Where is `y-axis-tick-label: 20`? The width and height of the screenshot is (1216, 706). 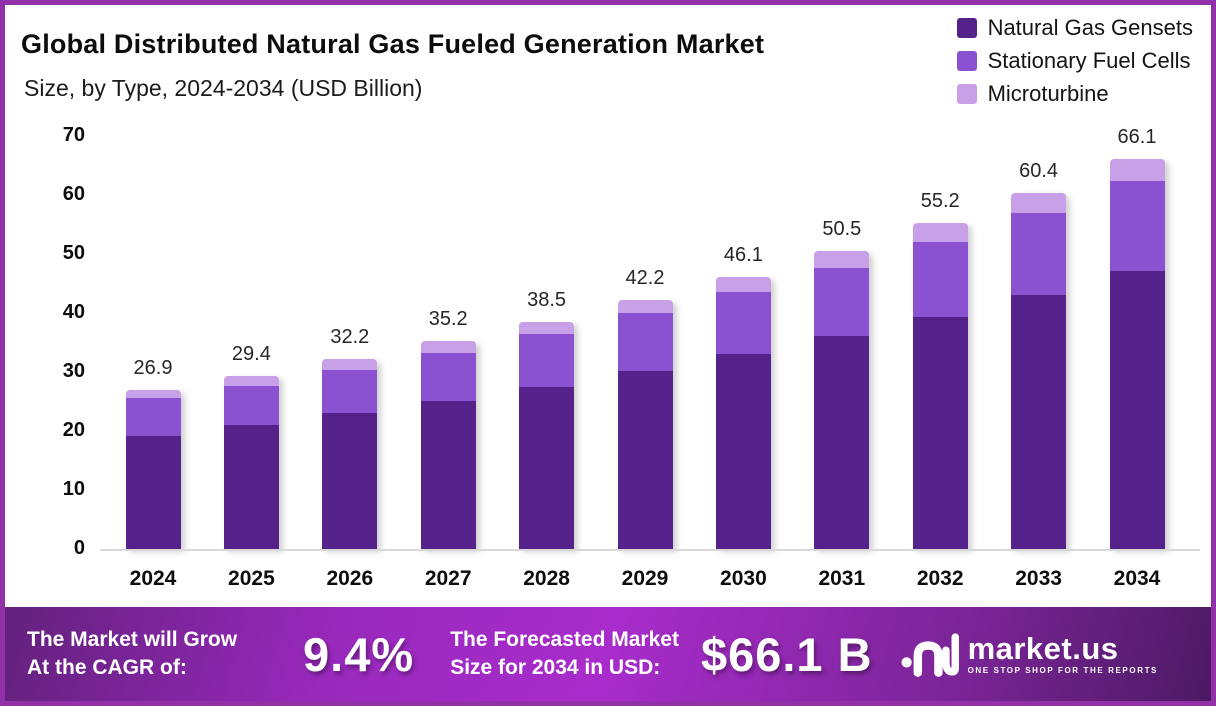 y-axis-tick-label: 20 is located at coordinates (73, 430).